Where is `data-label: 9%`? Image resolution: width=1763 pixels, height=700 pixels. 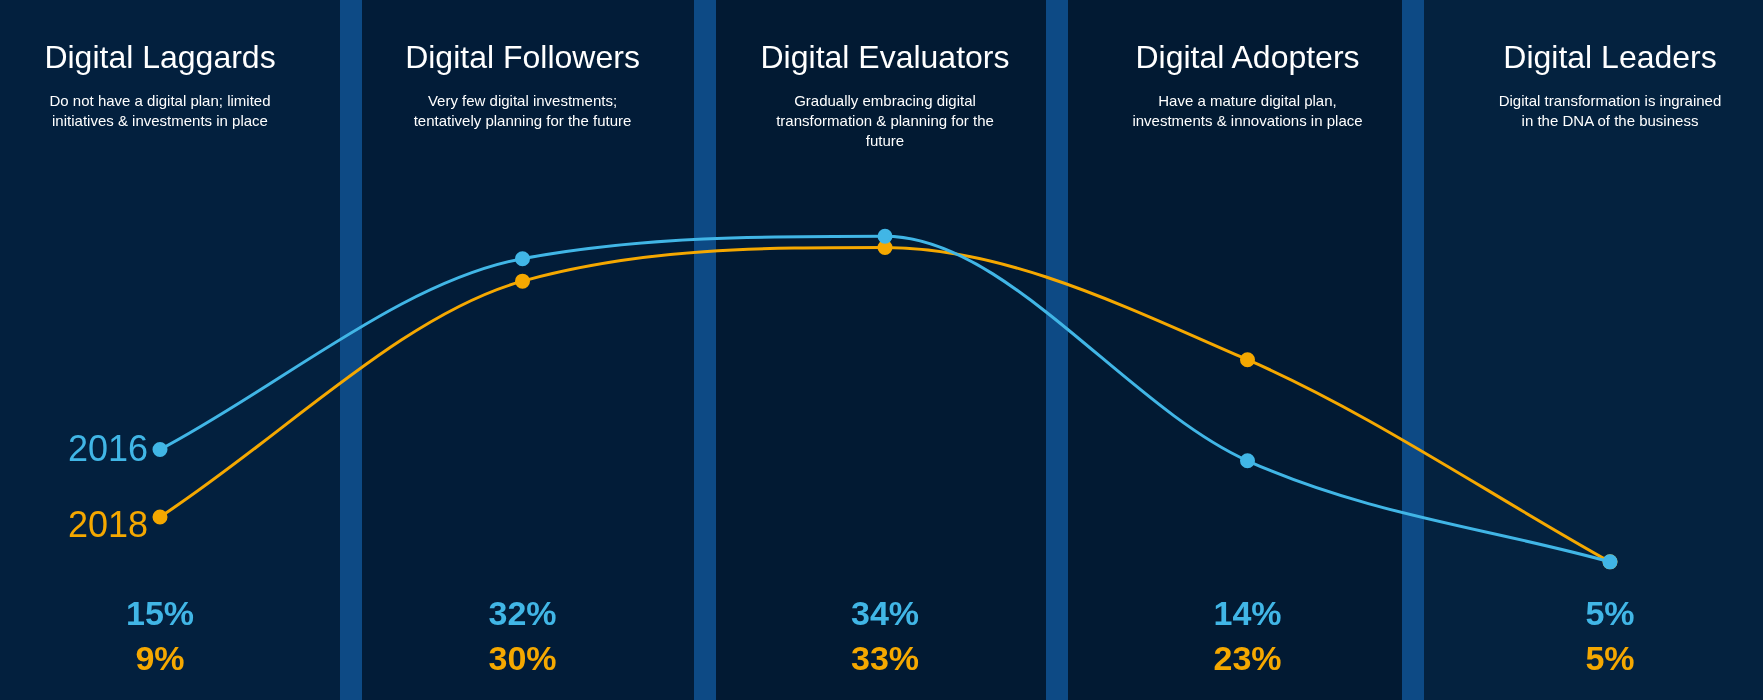 data-label: 9% is located at coordinates (160, 658).